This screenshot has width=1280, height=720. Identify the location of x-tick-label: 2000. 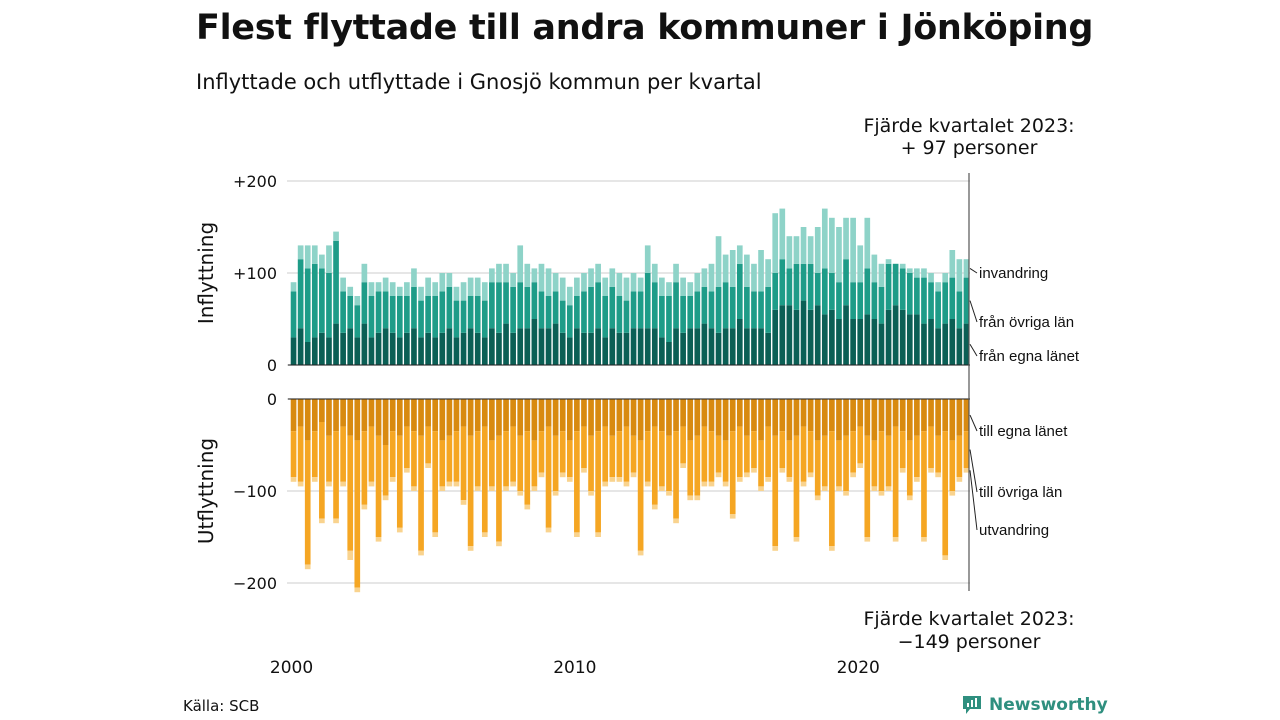
(291, 668).